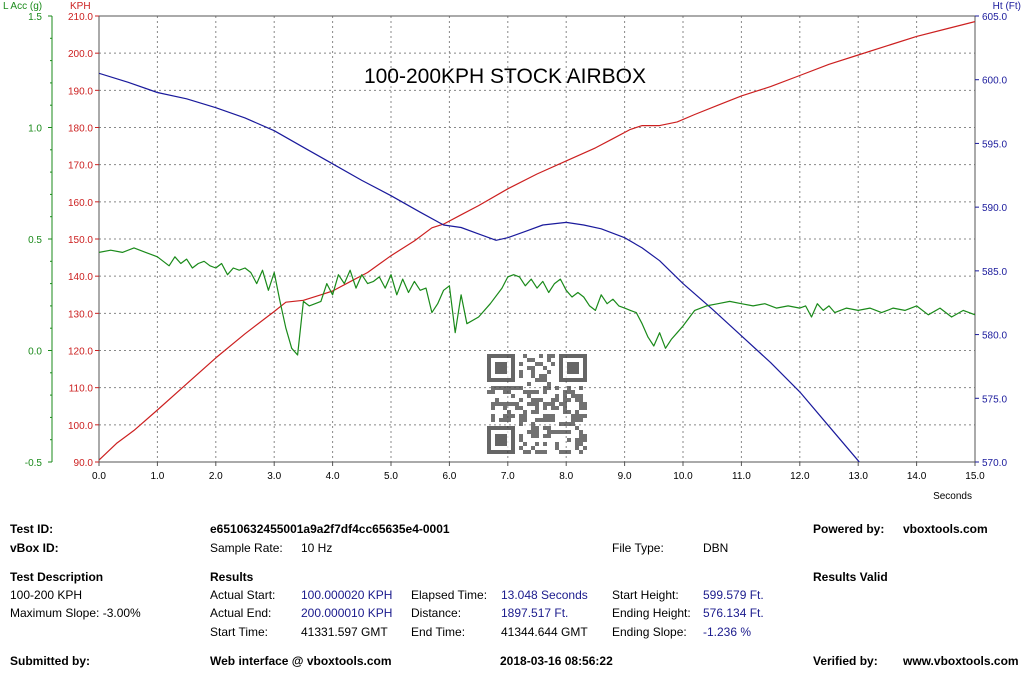 This screenshot has height=676, width=1024. Describe the element at coordinates (994, 208) in the screenshot. I see `ht-tick-label: 590.0` at that location.